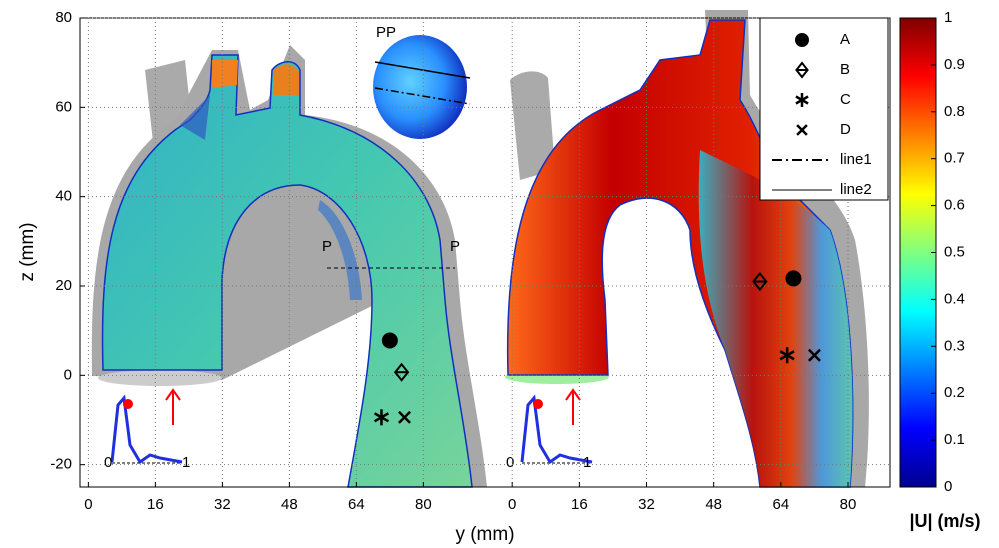 The width and height of the screenshot is (999, 548). What do you see at coordinates (954, 251) in the screenshot?
I see `colorbar-tick-label: 0.5` at bounding box center [954, 251].